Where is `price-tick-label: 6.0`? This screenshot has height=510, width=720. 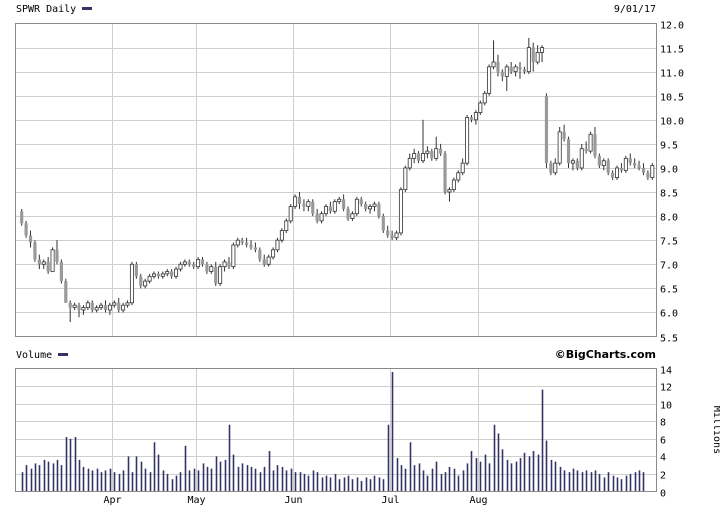
price-tick-label: 6.0 is located at coordinates (669, 314).